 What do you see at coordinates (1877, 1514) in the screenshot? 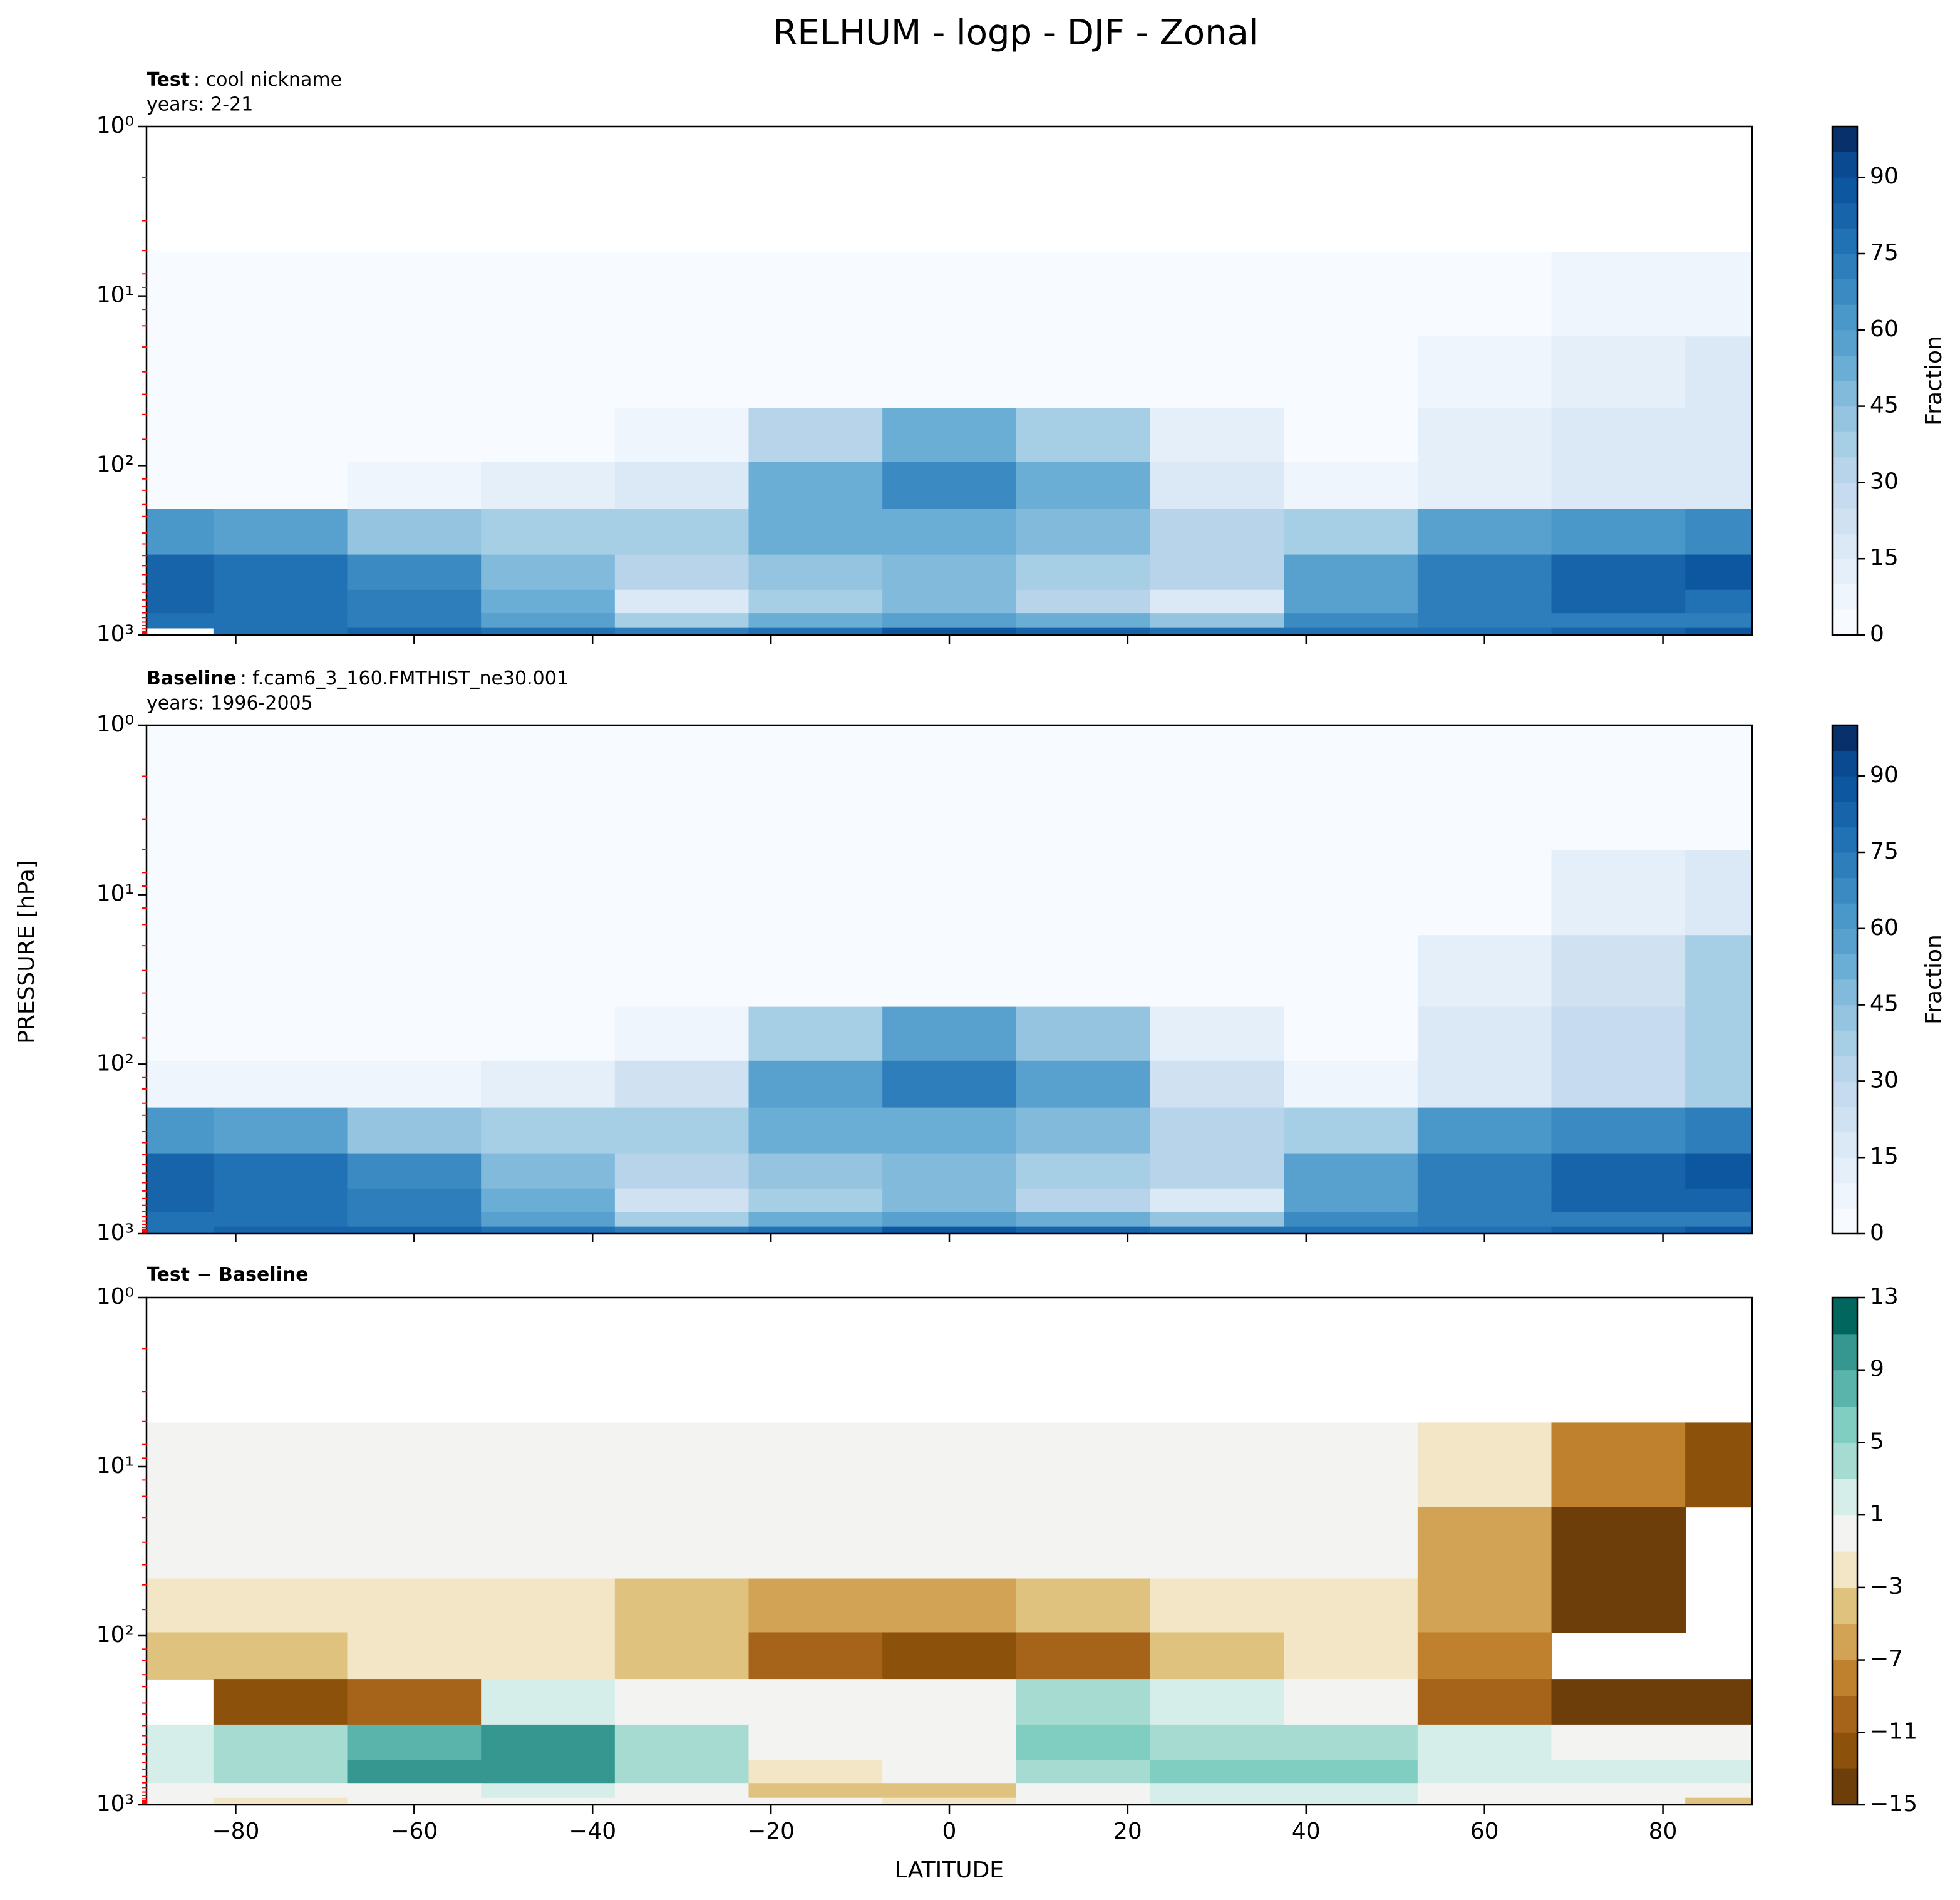
I see `colorbar-tick-label: 1` at bounding box center [1877, 1514].